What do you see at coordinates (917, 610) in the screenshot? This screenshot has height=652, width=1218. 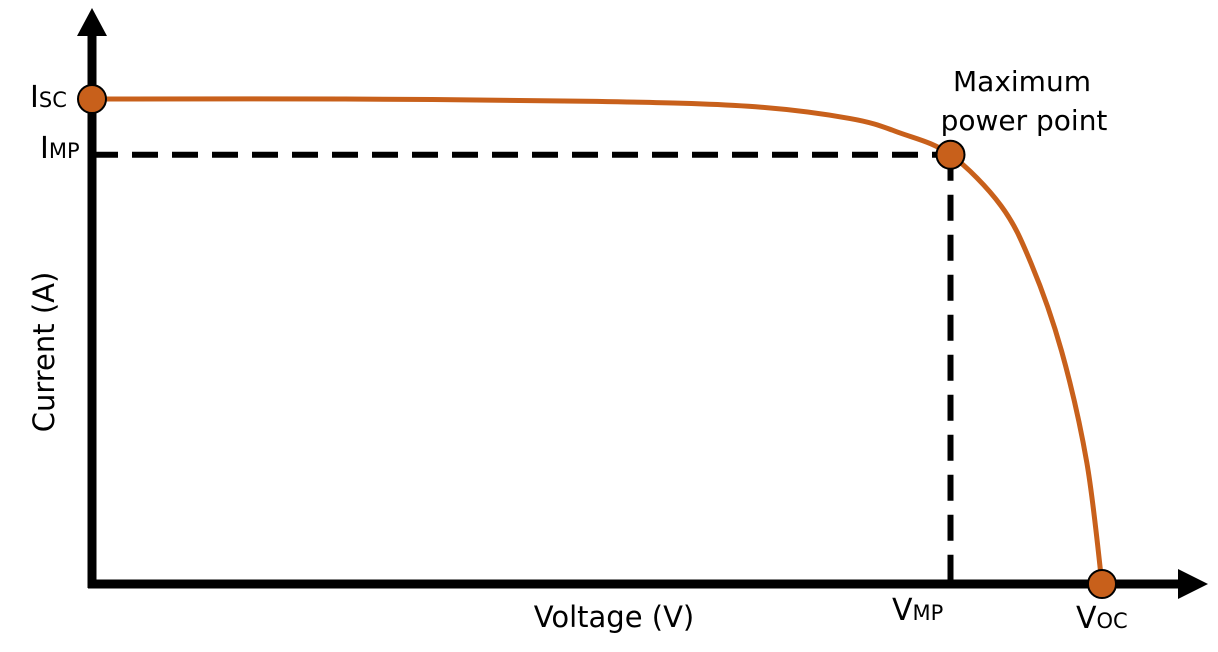 I see `vmp-label: VMP` at bounding box center [917, 610].